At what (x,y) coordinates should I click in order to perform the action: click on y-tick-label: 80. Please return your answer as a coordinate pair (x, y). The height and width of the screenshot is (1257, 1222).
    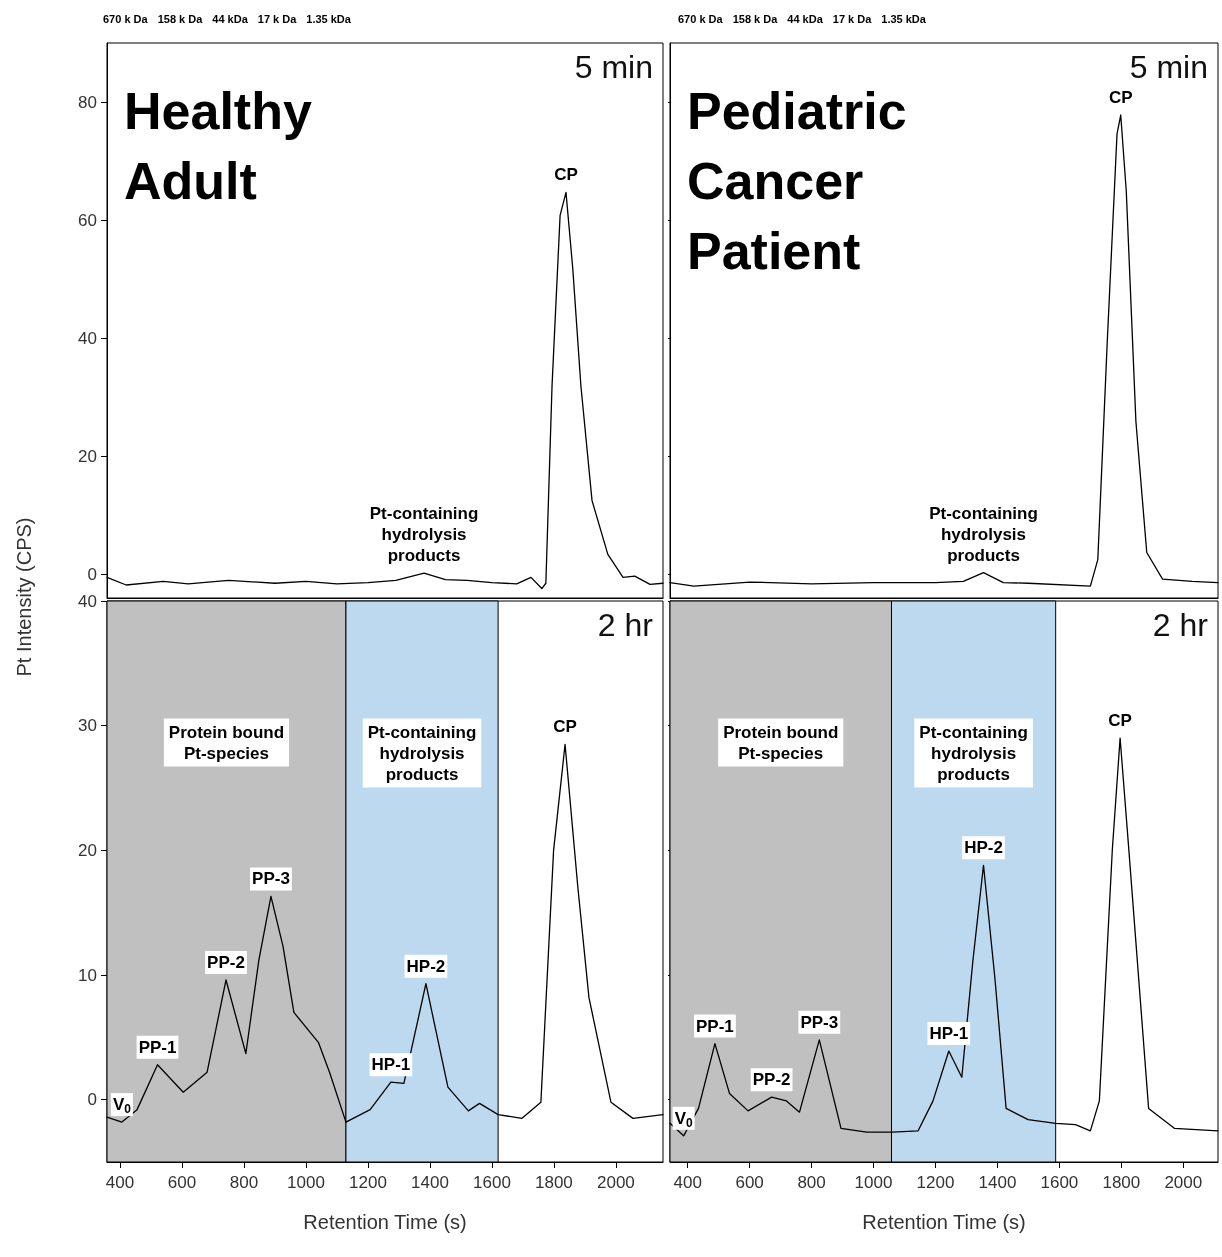
    Looking at the image, I should click on (87, 102).